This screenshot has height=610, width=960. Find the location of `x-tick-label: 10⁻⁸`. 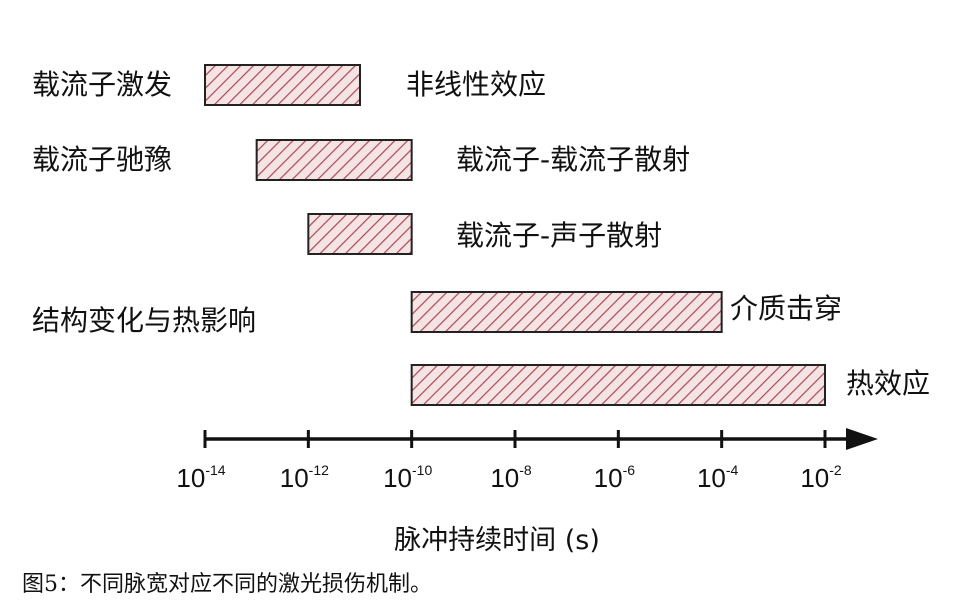

x-tick-label: 10⁻⁸ is located at coordinates (511, 477).